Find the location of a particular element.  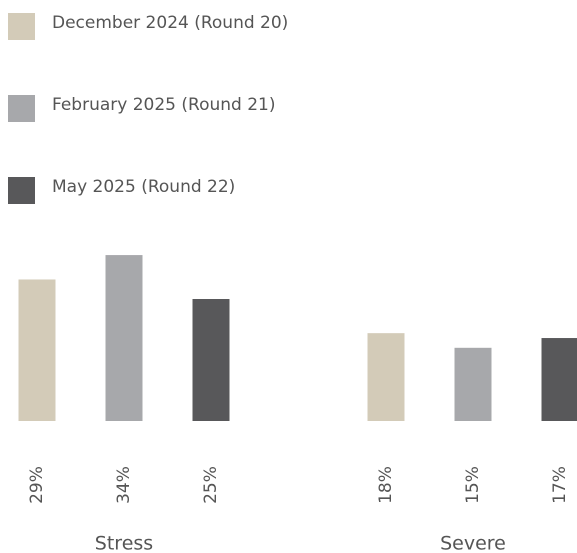

category-label: Severe is located at coordinates (473, 543).